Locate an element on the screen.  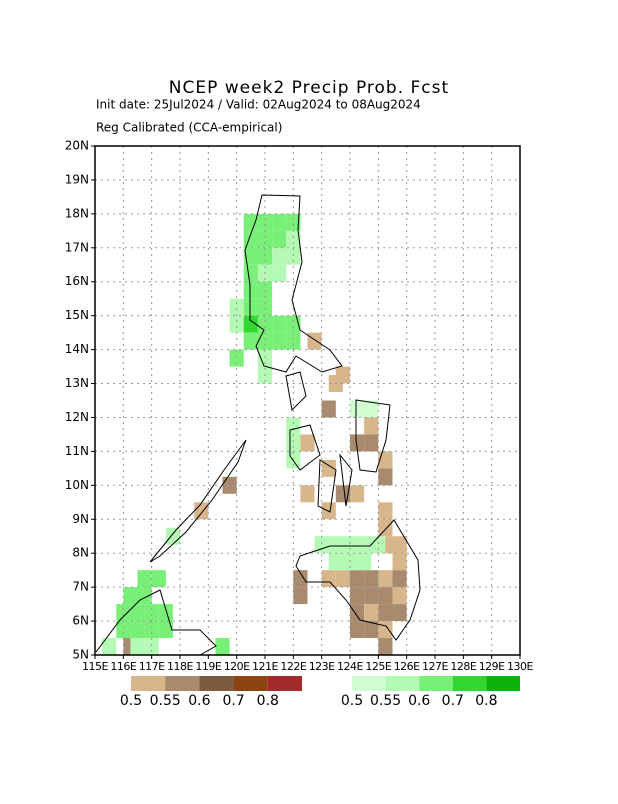
colorbar-label: 0.7 is located at coordinates (453, 701).